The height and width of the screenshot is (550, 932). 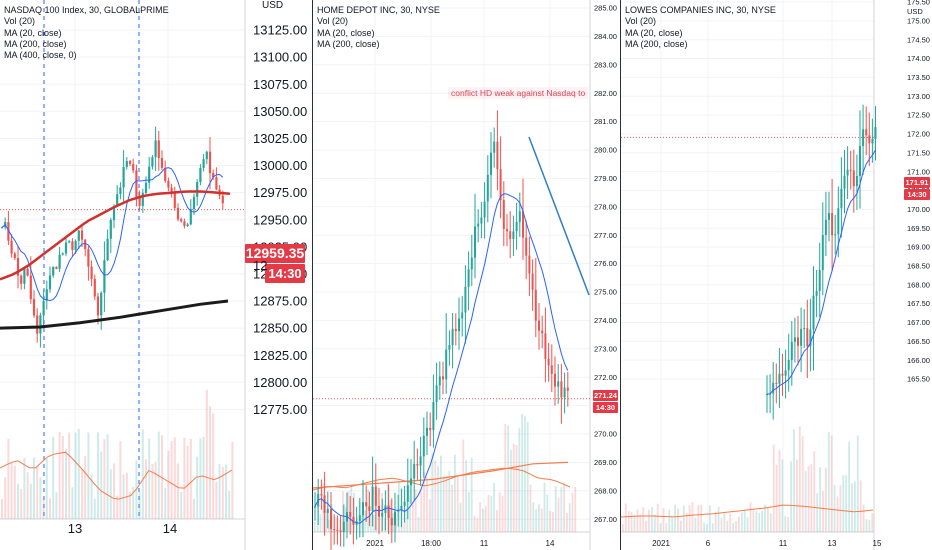 I want to click on nasdaq-partial-price-label: 12, so click(x=260, y=265).